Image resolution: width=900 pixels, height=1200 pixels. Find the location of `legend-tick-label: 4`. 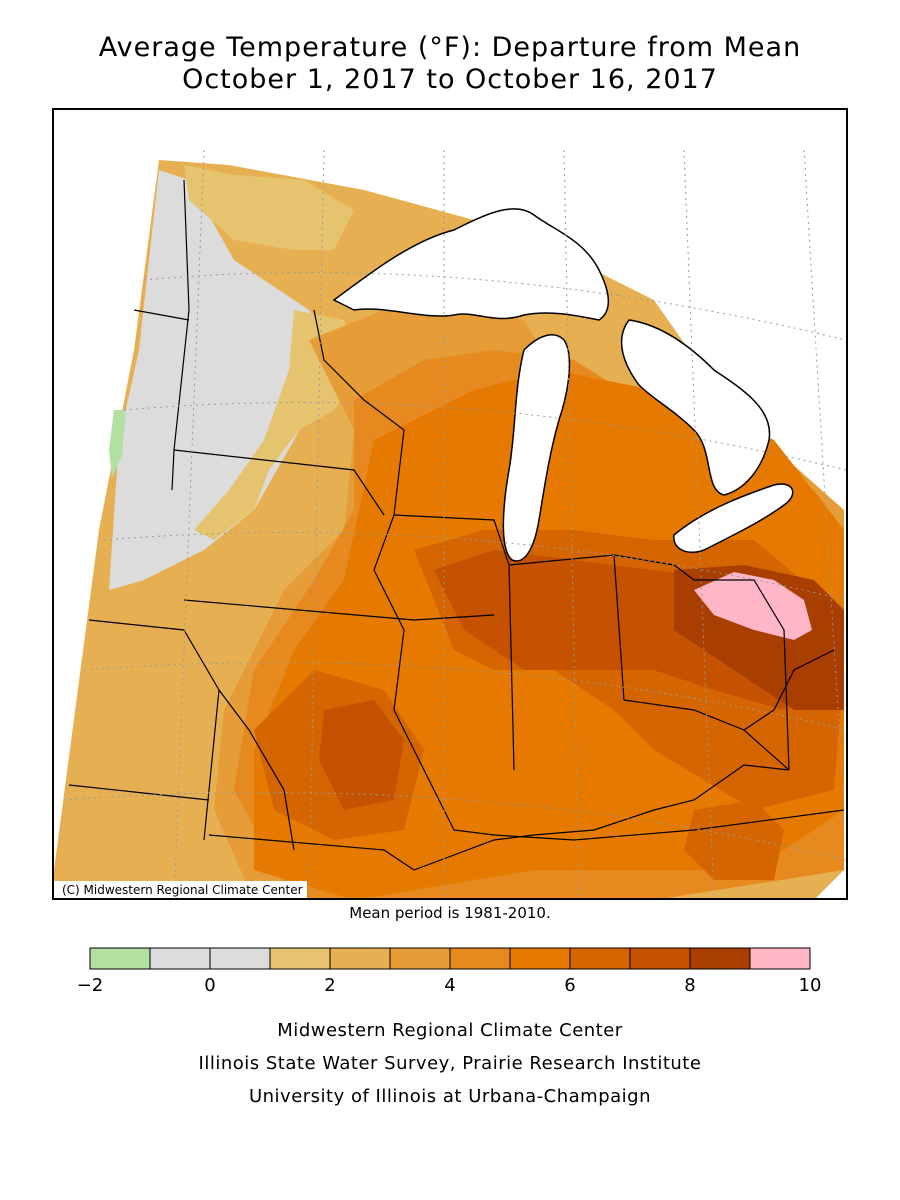

legend-tick-label: 4 is located at coordinates (449, 985).